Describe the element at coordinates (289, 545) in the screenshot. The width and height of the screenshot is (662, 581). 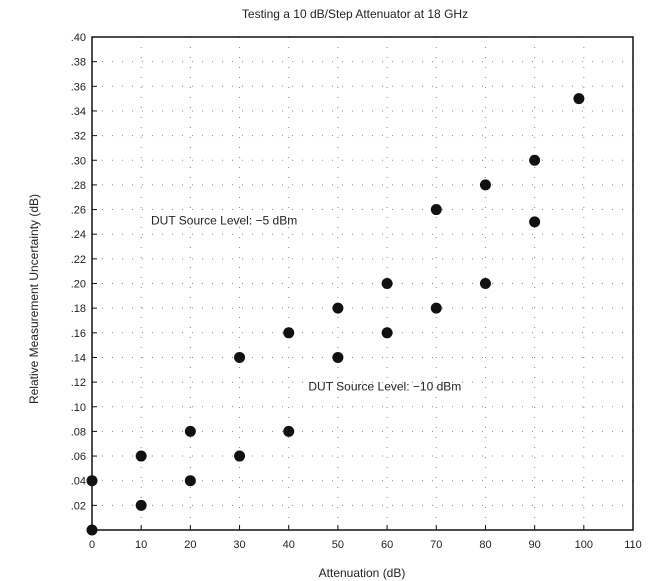
I see `x-tick-label: 40` at that location.